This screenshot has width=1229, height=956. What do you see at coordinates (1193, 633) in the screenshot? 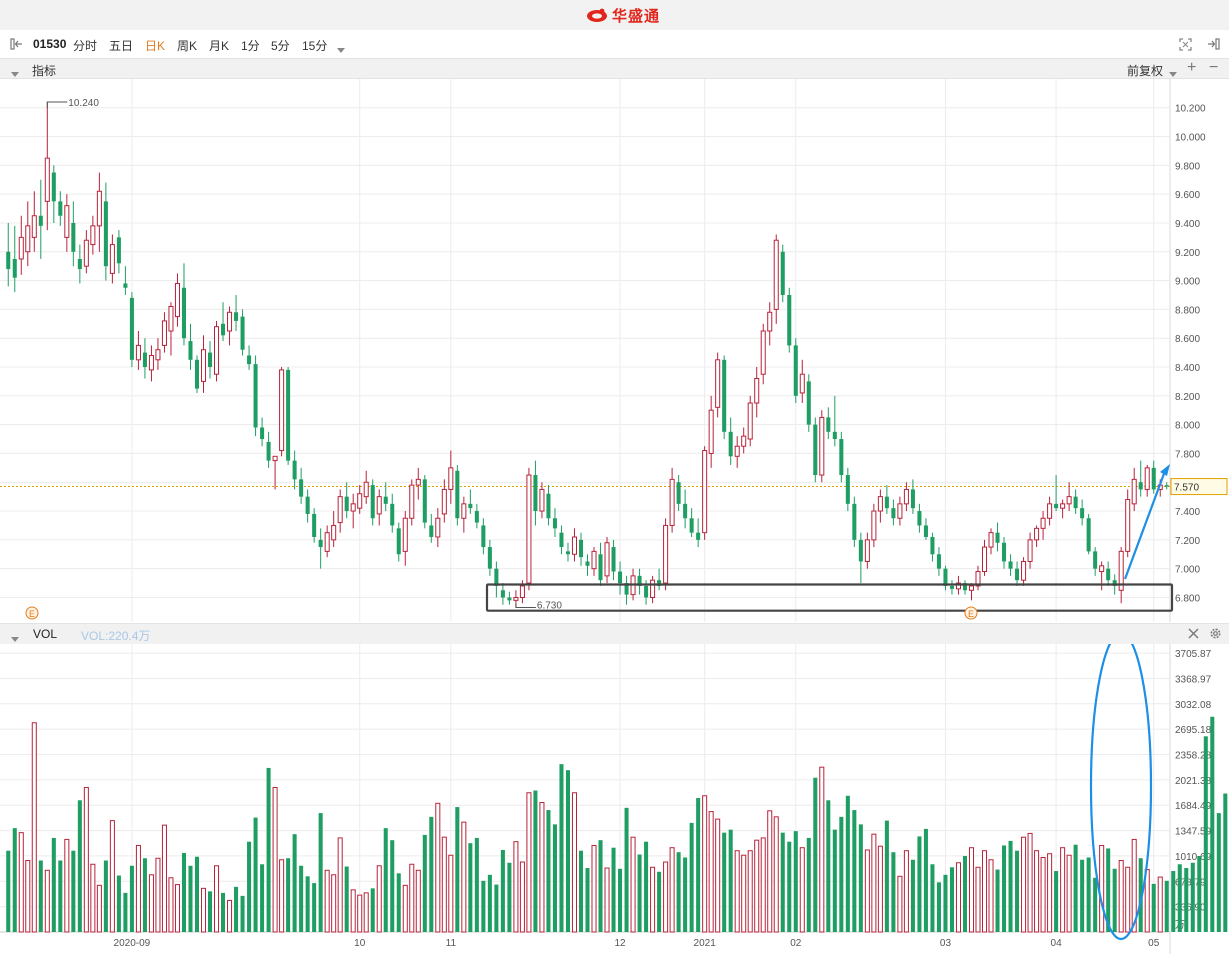
I see `close-icon` at bounding box center [1193, 633].